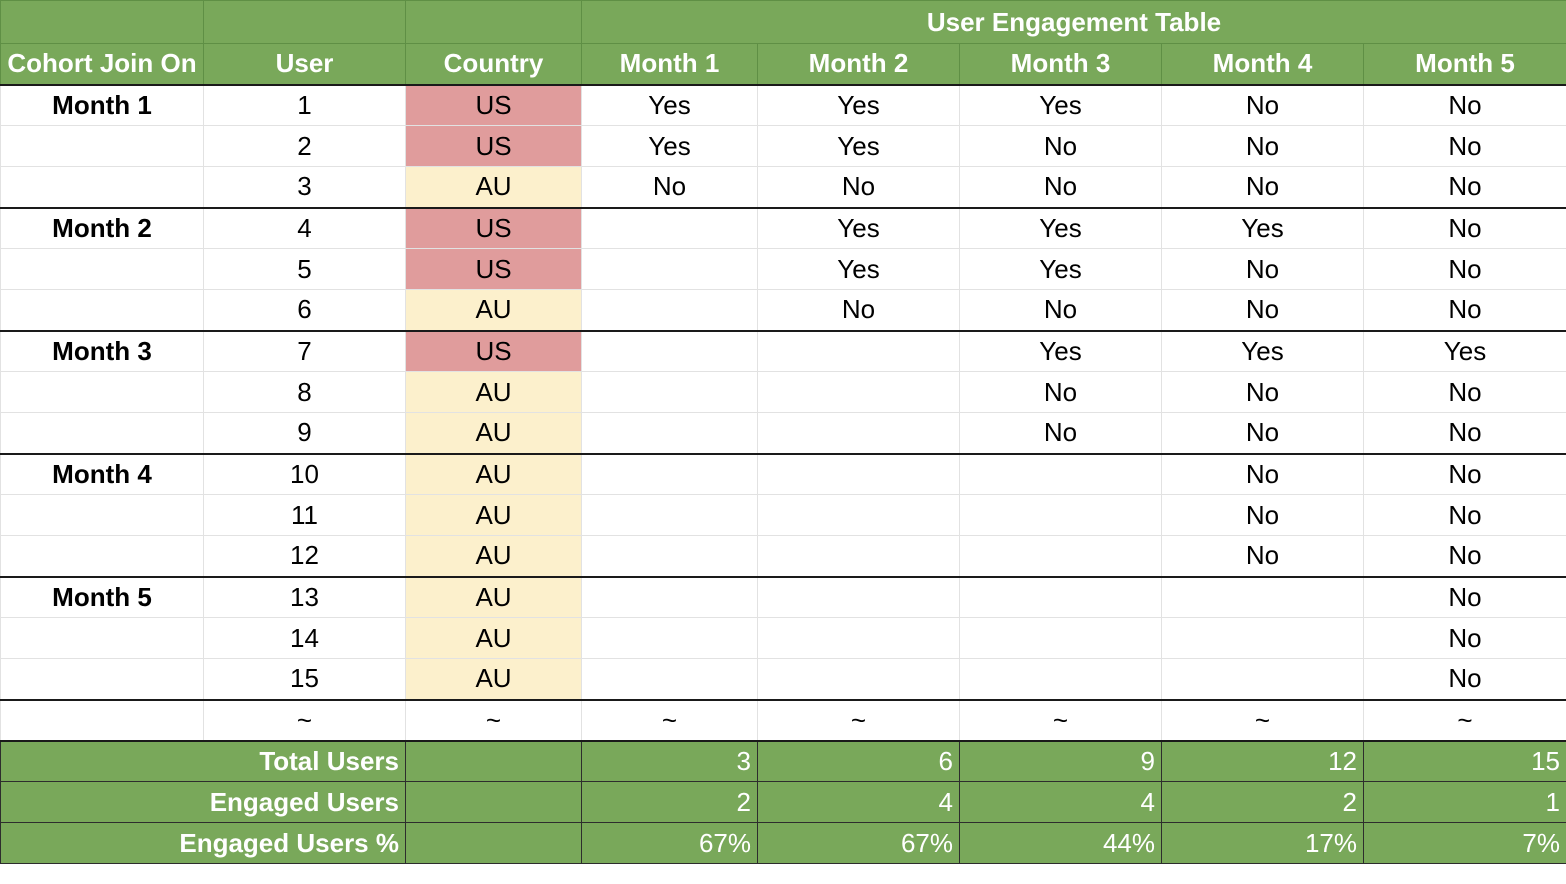 Image resolution: width=1566 pixels, height=884 pixels. I want to click on total-users-value: 15, so click(1464, 761).